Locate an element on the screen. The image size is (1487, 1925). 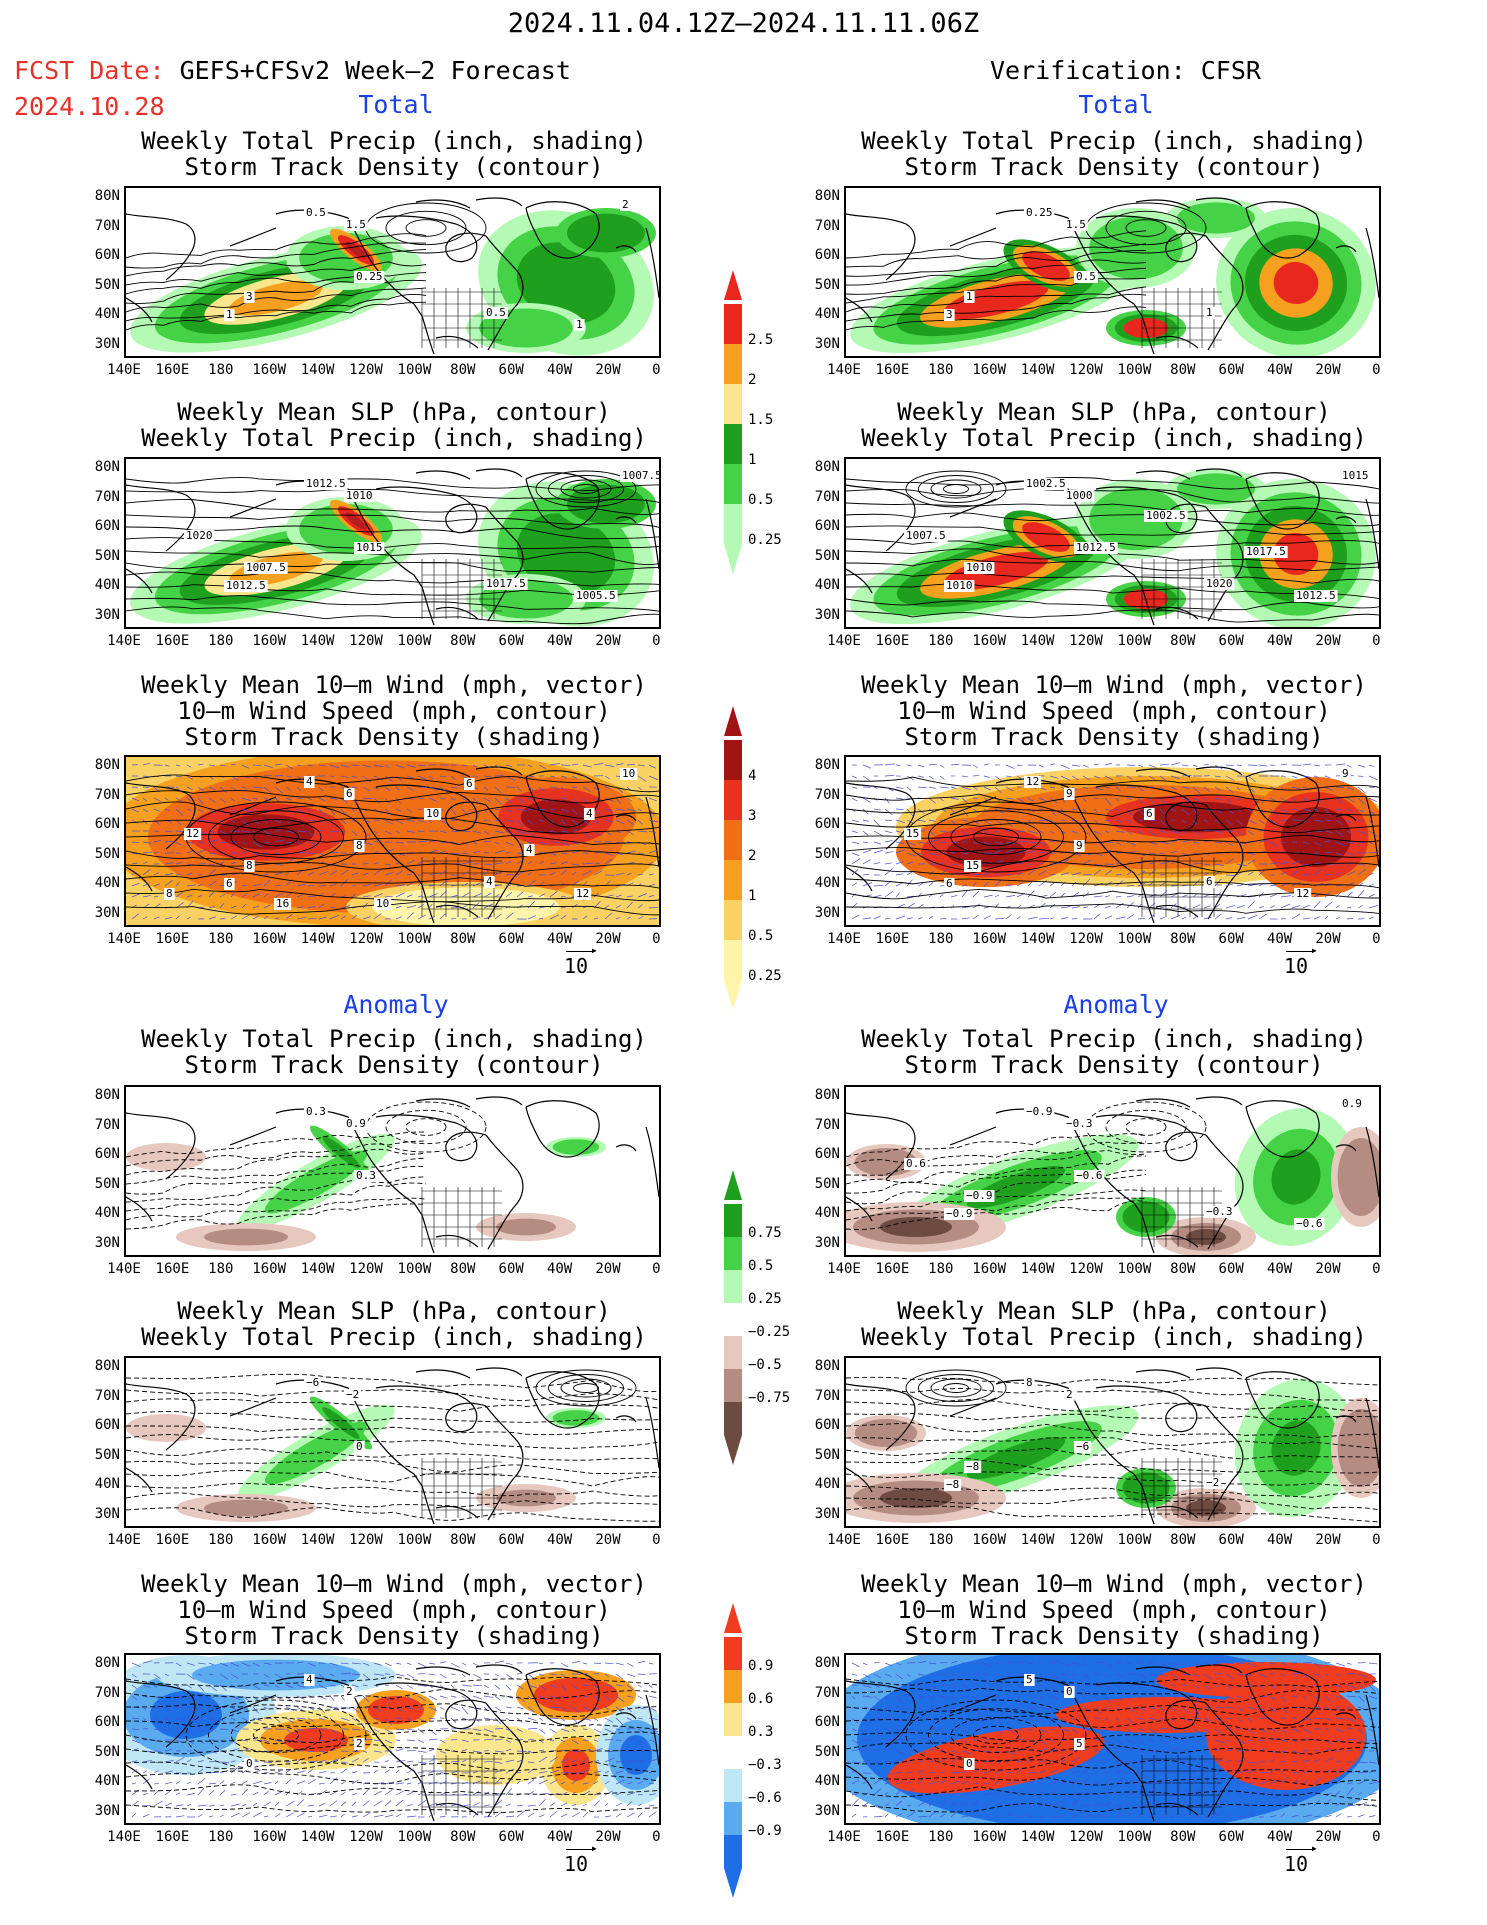
colorbar-segment is located at coordinates (733, 1719).